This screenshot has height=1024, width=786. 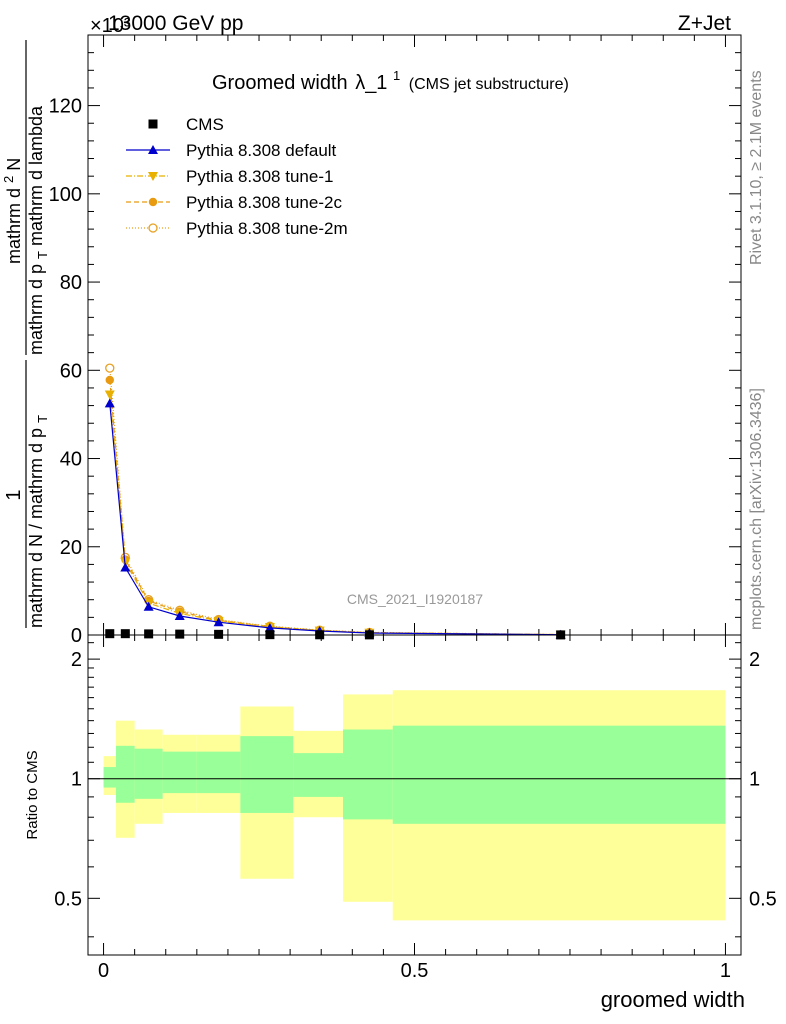 I want to click on y-tick-label: 20, so click(x=71, y=548).